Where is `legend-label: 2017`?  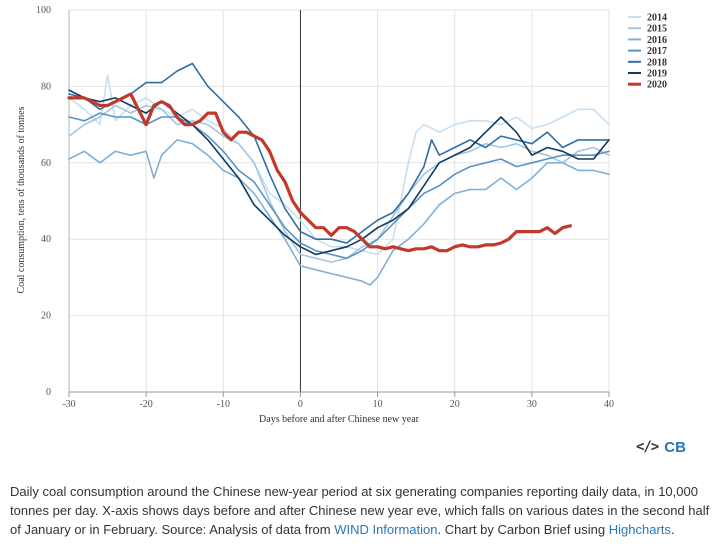 legend-label: 2017 is located at coordinates (657, 51).